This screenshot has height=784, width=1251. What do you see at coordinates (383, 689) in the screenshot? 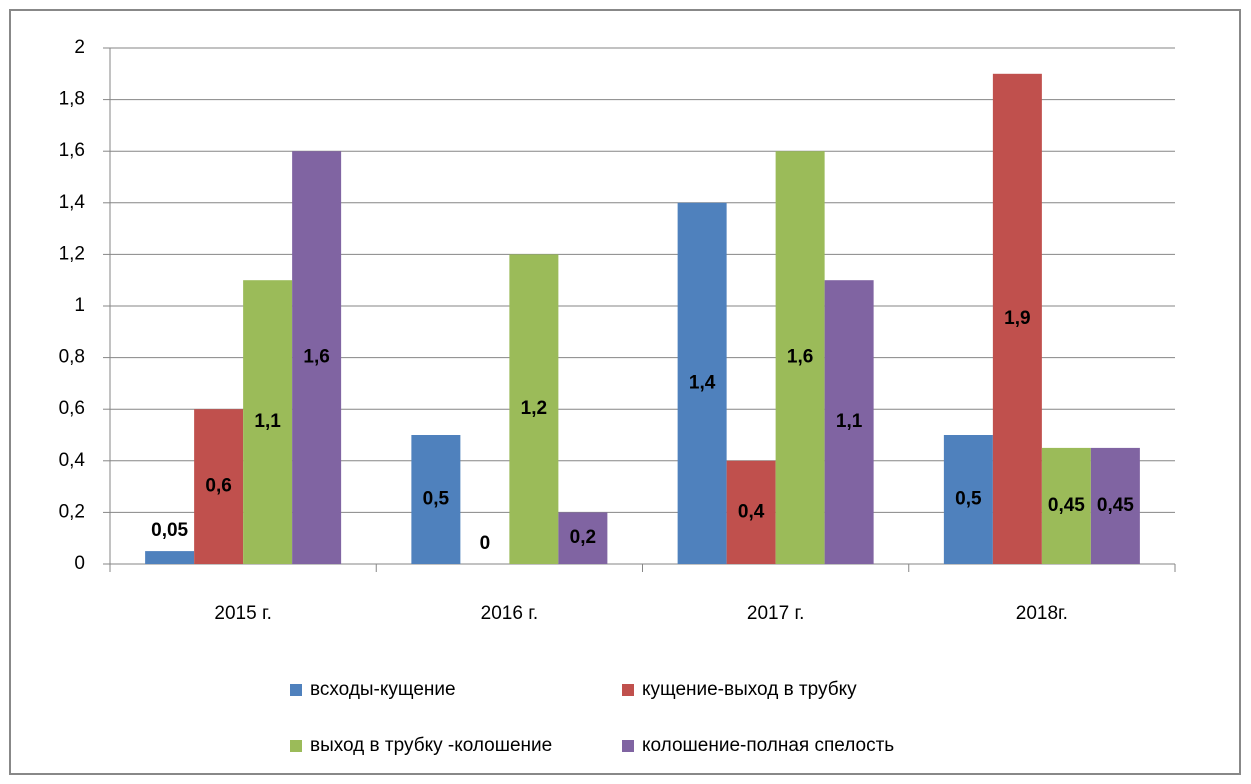
I see `legend-label: всходы-кущение` at bounding box center [383, 689].